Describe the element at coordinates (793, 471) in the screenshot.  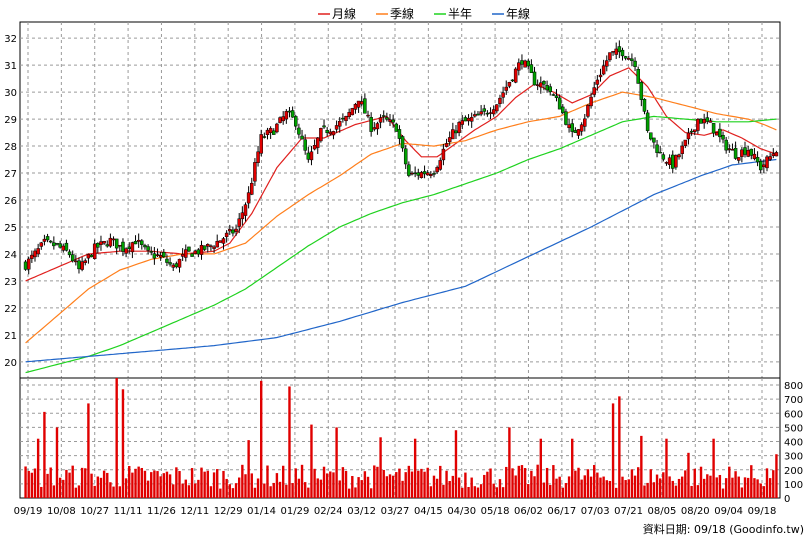
I see `volume-tick-2: 200` at that location.